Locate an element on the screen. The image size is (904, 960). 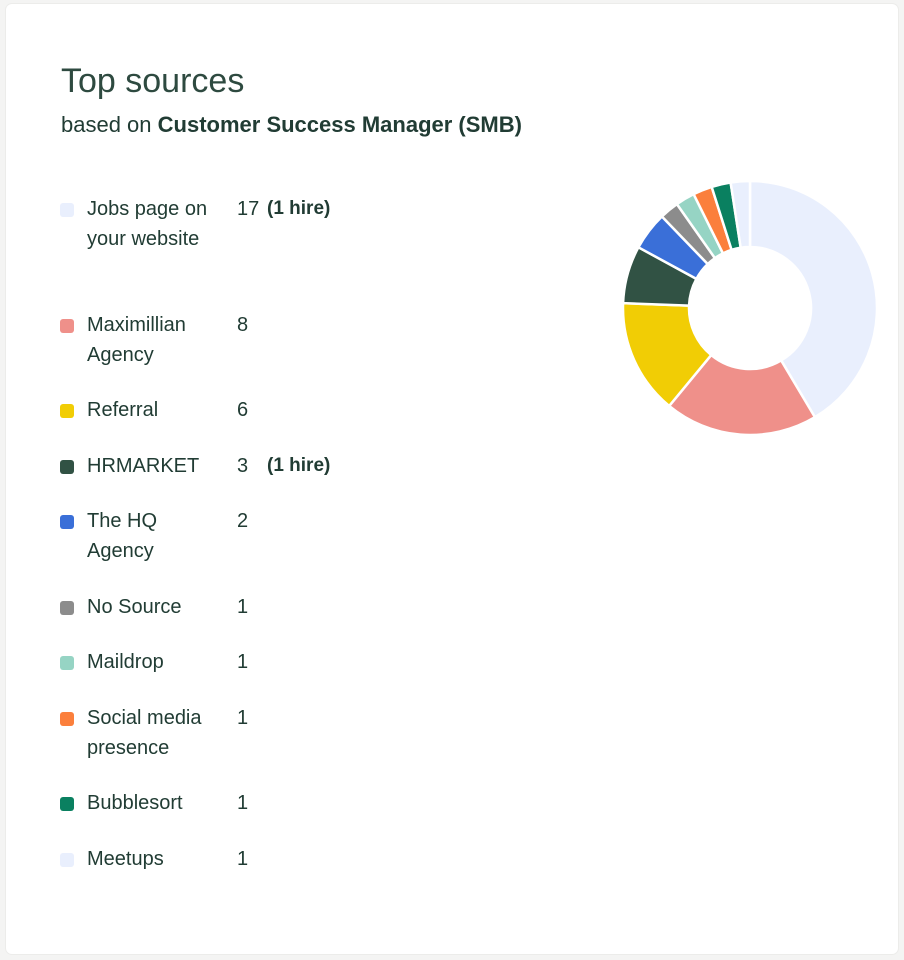
subtitle-job-name: Customer Success Manager (SMB) is located at coordinates (339, 124).